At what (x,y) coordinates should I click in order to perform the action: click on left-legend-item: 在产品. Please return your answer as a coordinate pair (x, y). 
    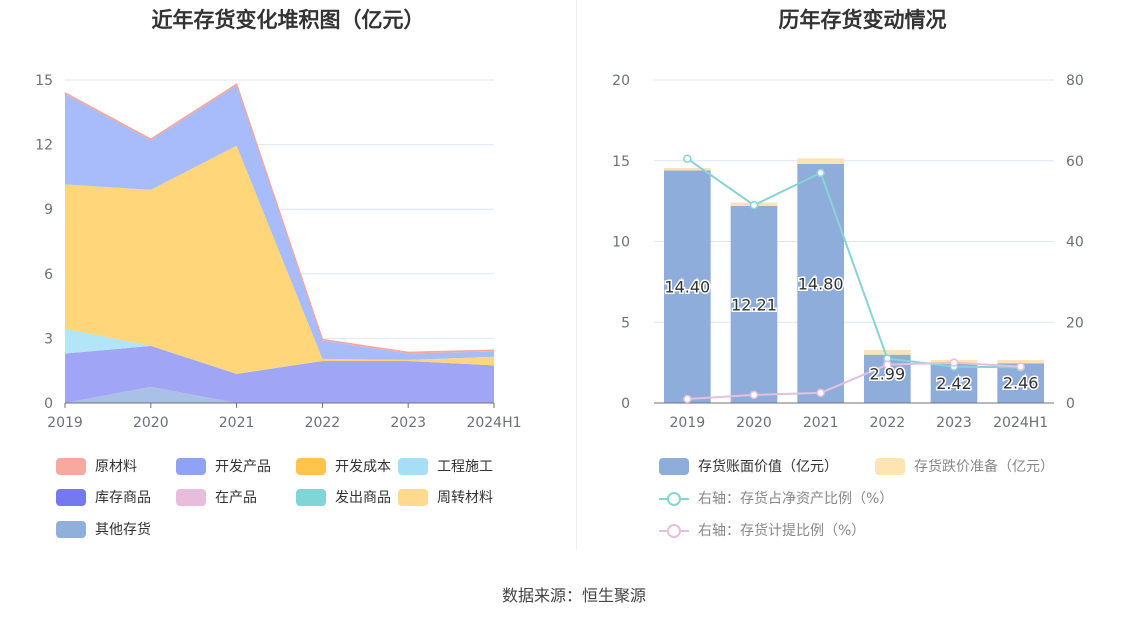
    Looking at the image, I should click on (216, 497).